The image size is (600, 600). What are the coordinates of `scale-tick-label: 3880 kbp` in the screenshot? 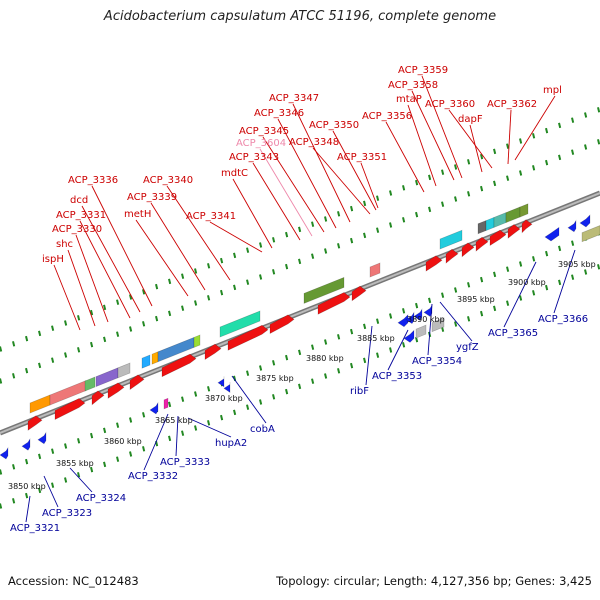 It's located at (325, 358).